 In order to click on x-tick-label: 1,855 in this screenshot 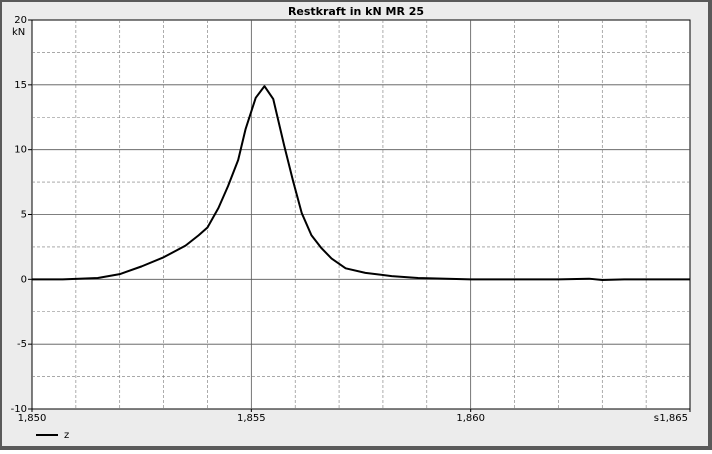, I will do `click(251, 418)`.